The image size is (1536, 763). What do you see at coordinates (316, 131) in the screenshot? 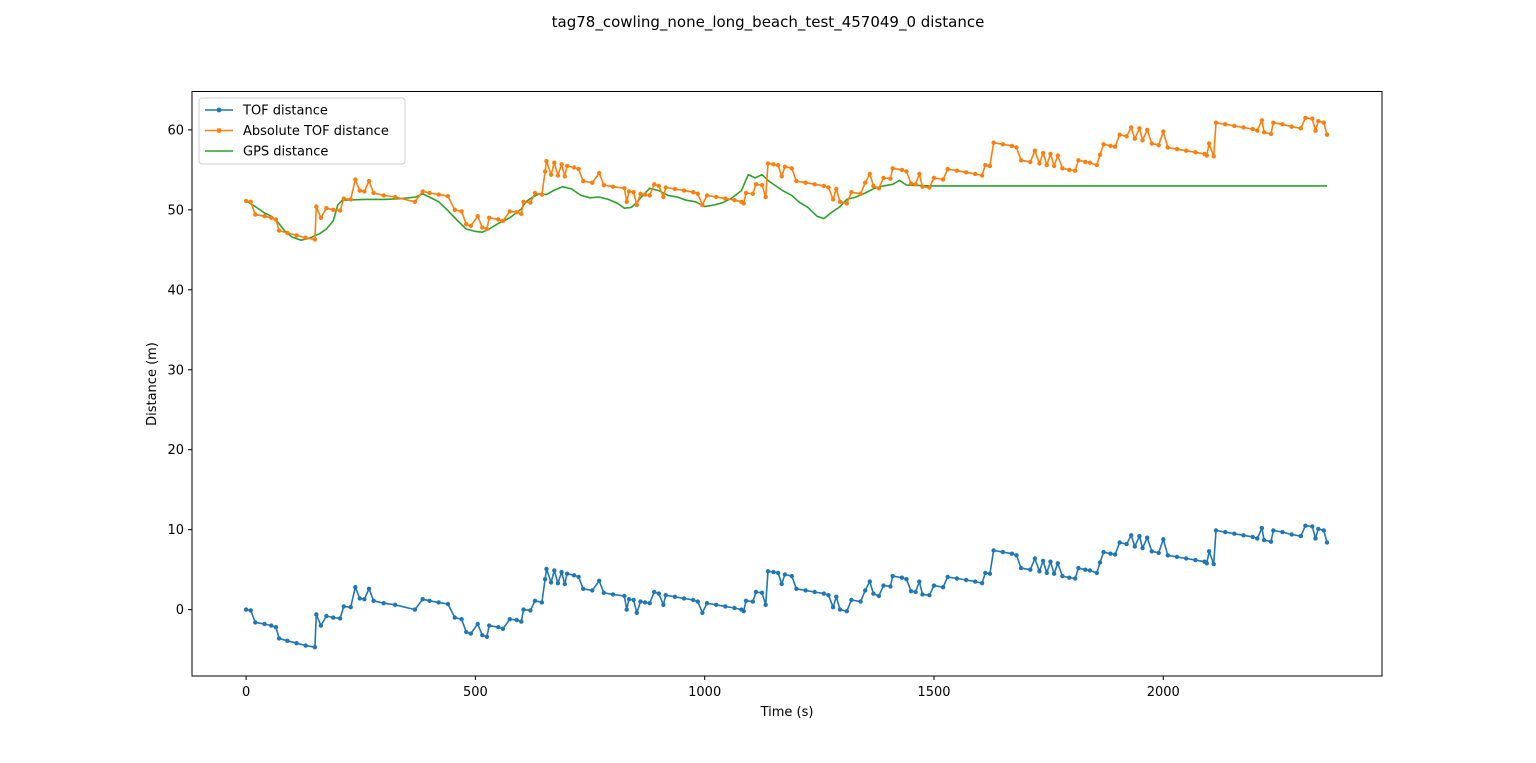
I see `legend-label: Absolute TOF distance` at bounding box center [316, 131].